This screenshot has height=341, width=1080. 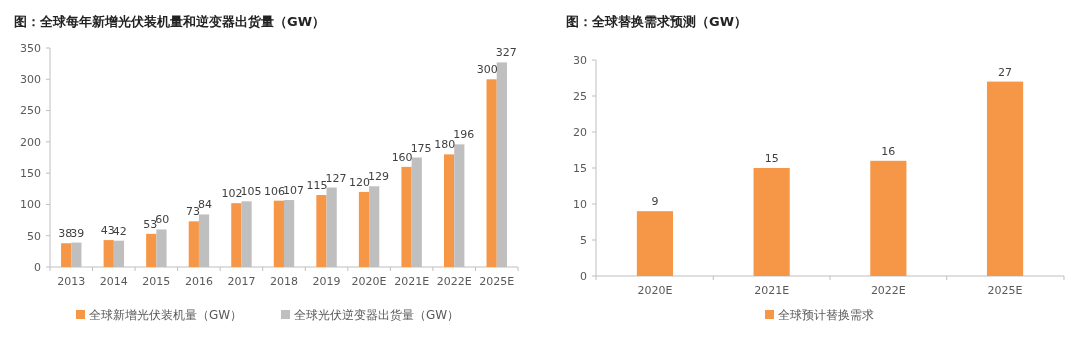 What do you see at coordinates (241, 281) in the screenshot?
I see `x-tick-label: 2017` at bounding box center [241, 281].